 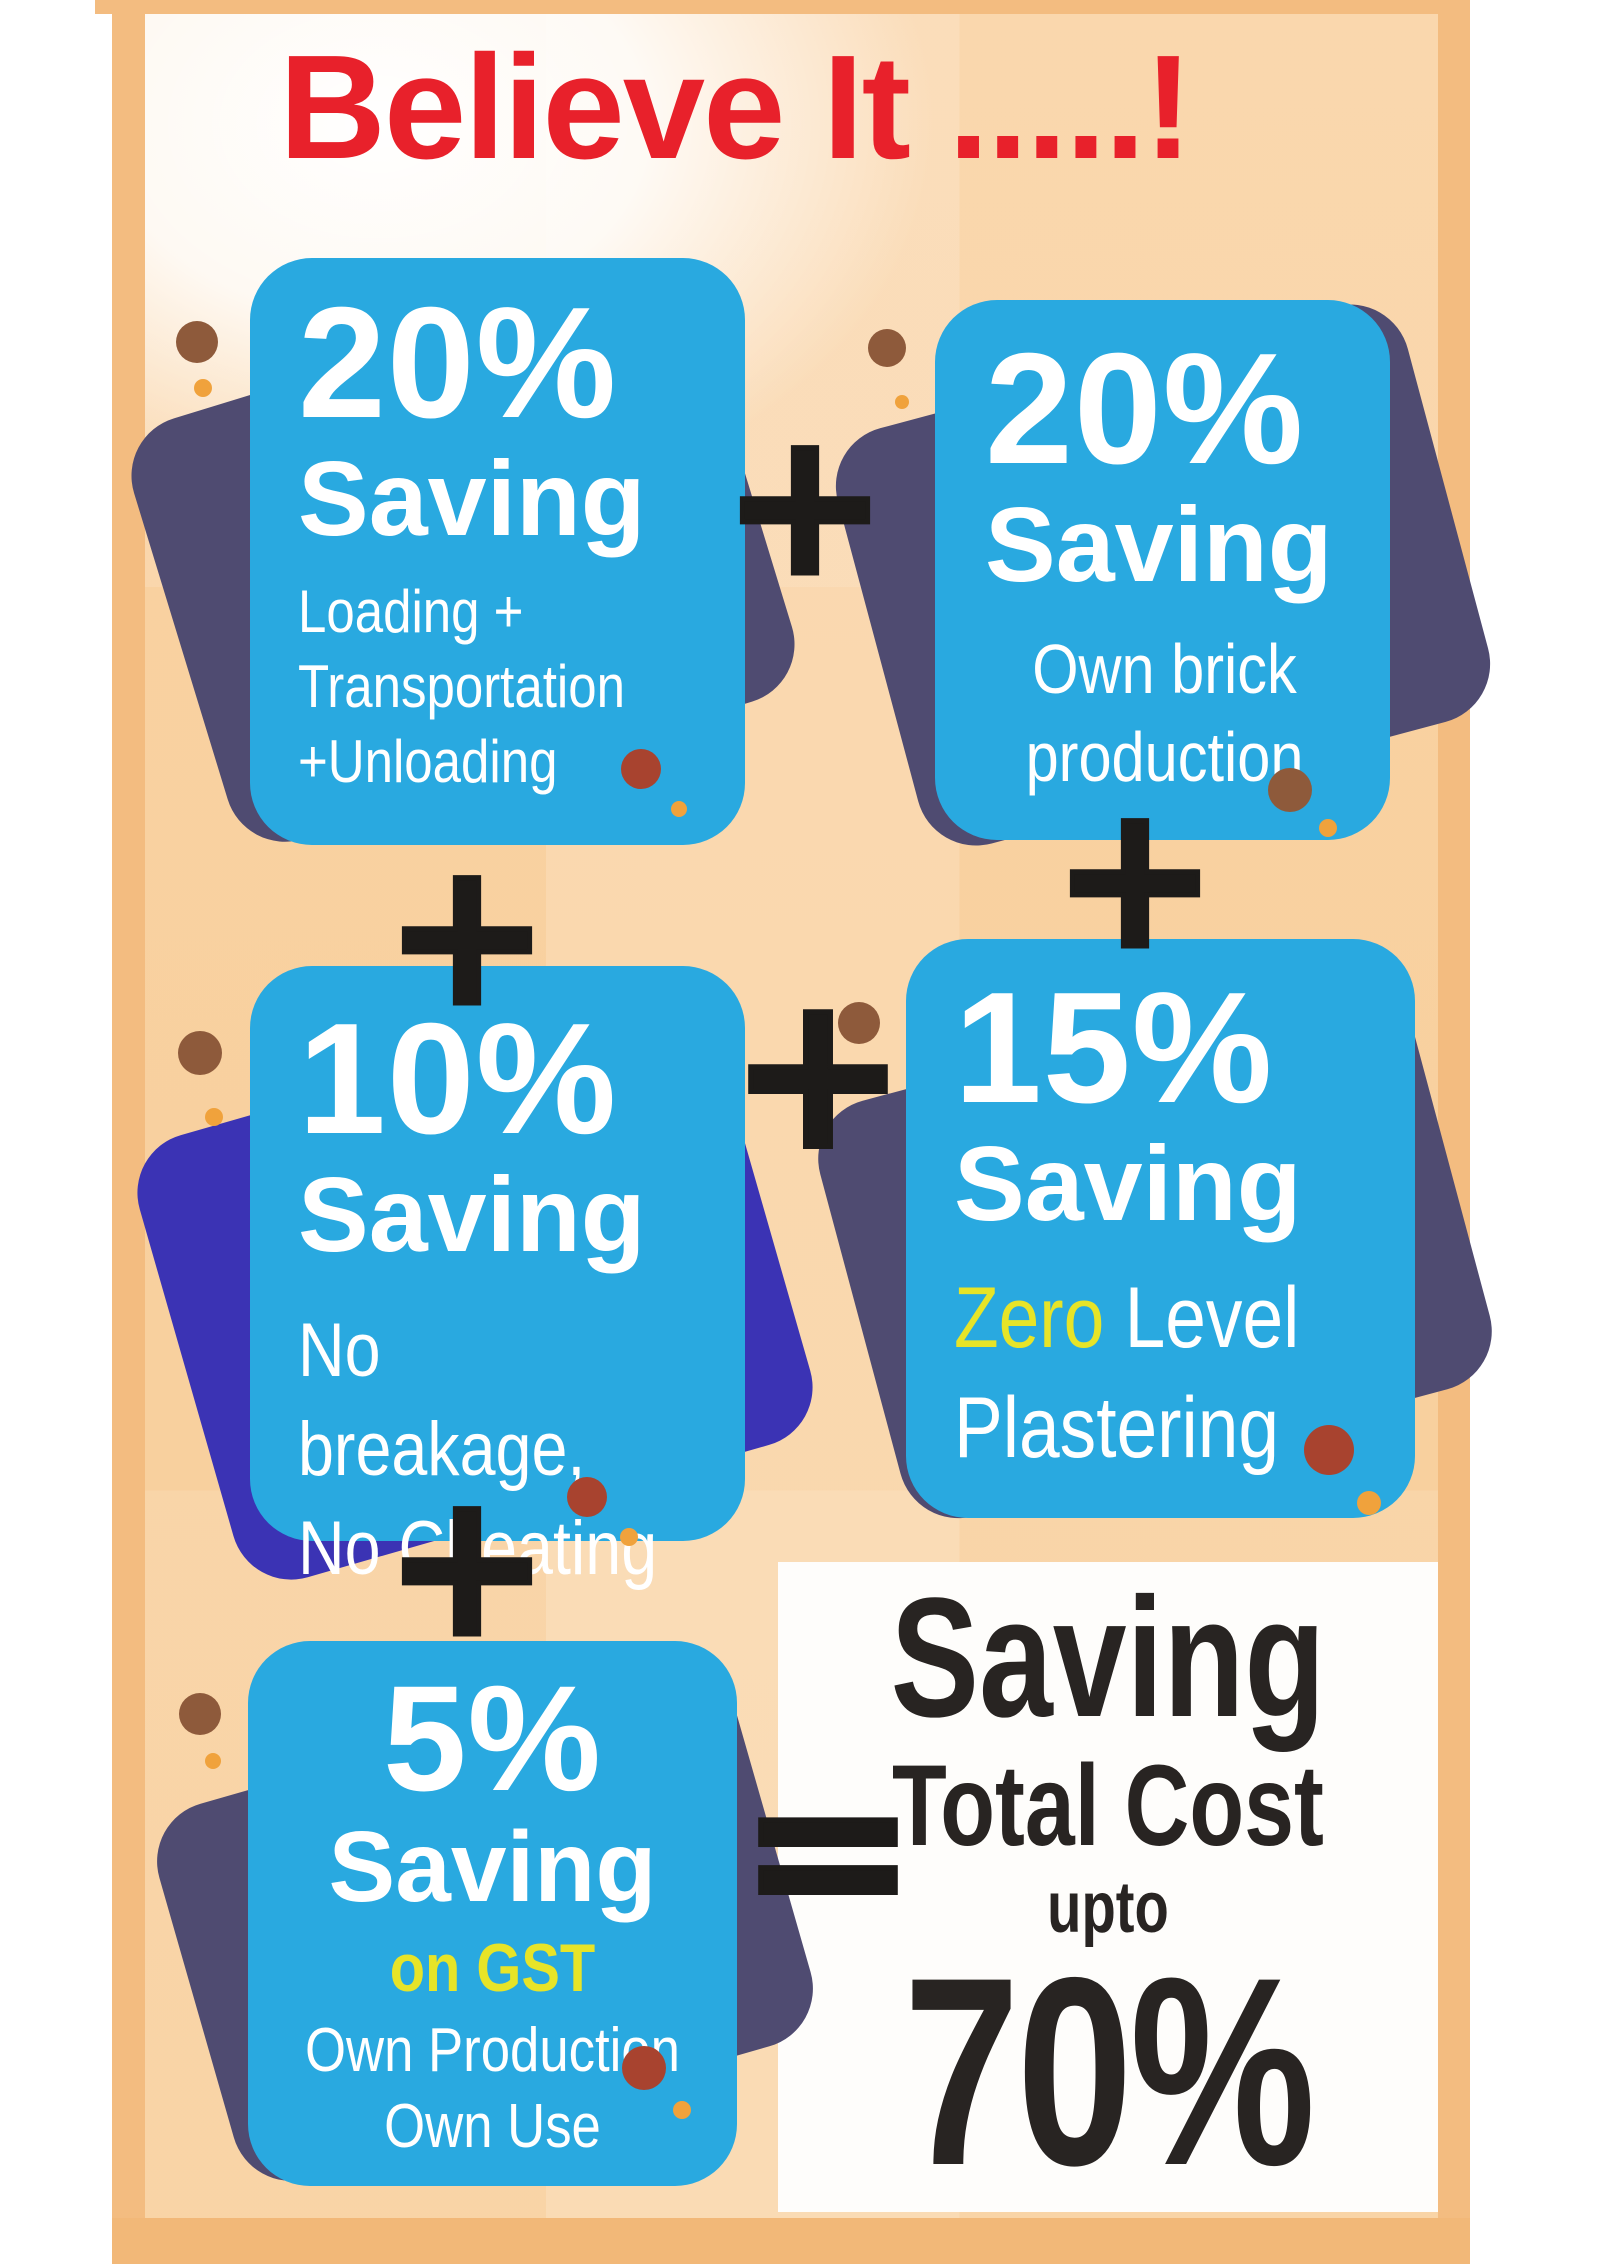 What do you see at coordinates (492, 1968) in the screenshot?
I see `gst-highlight: on GST` at bounding box center [492, 1968].